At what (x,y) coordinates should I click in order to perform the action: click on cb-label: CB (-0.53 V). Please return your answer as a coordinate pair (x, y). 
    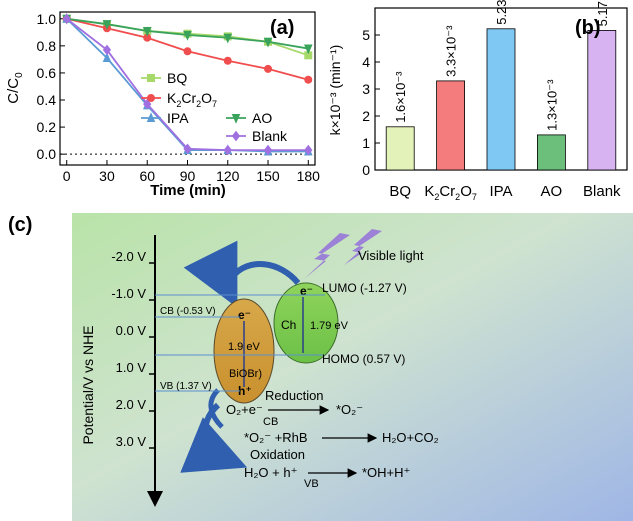
    Looking at the image, I should click on (188, 311).